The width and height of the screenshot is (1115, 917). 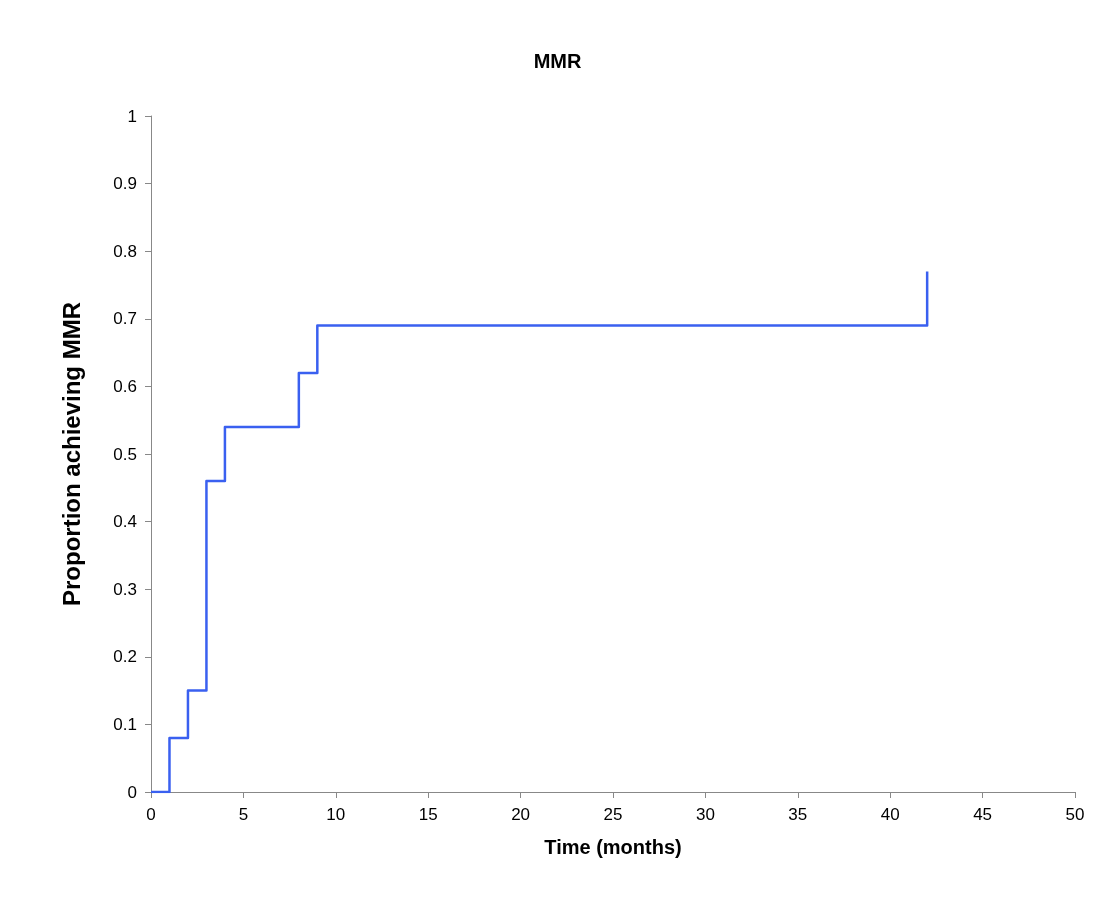 I want to click on y-tick-label: 0.4, so click(x=125, y=522).